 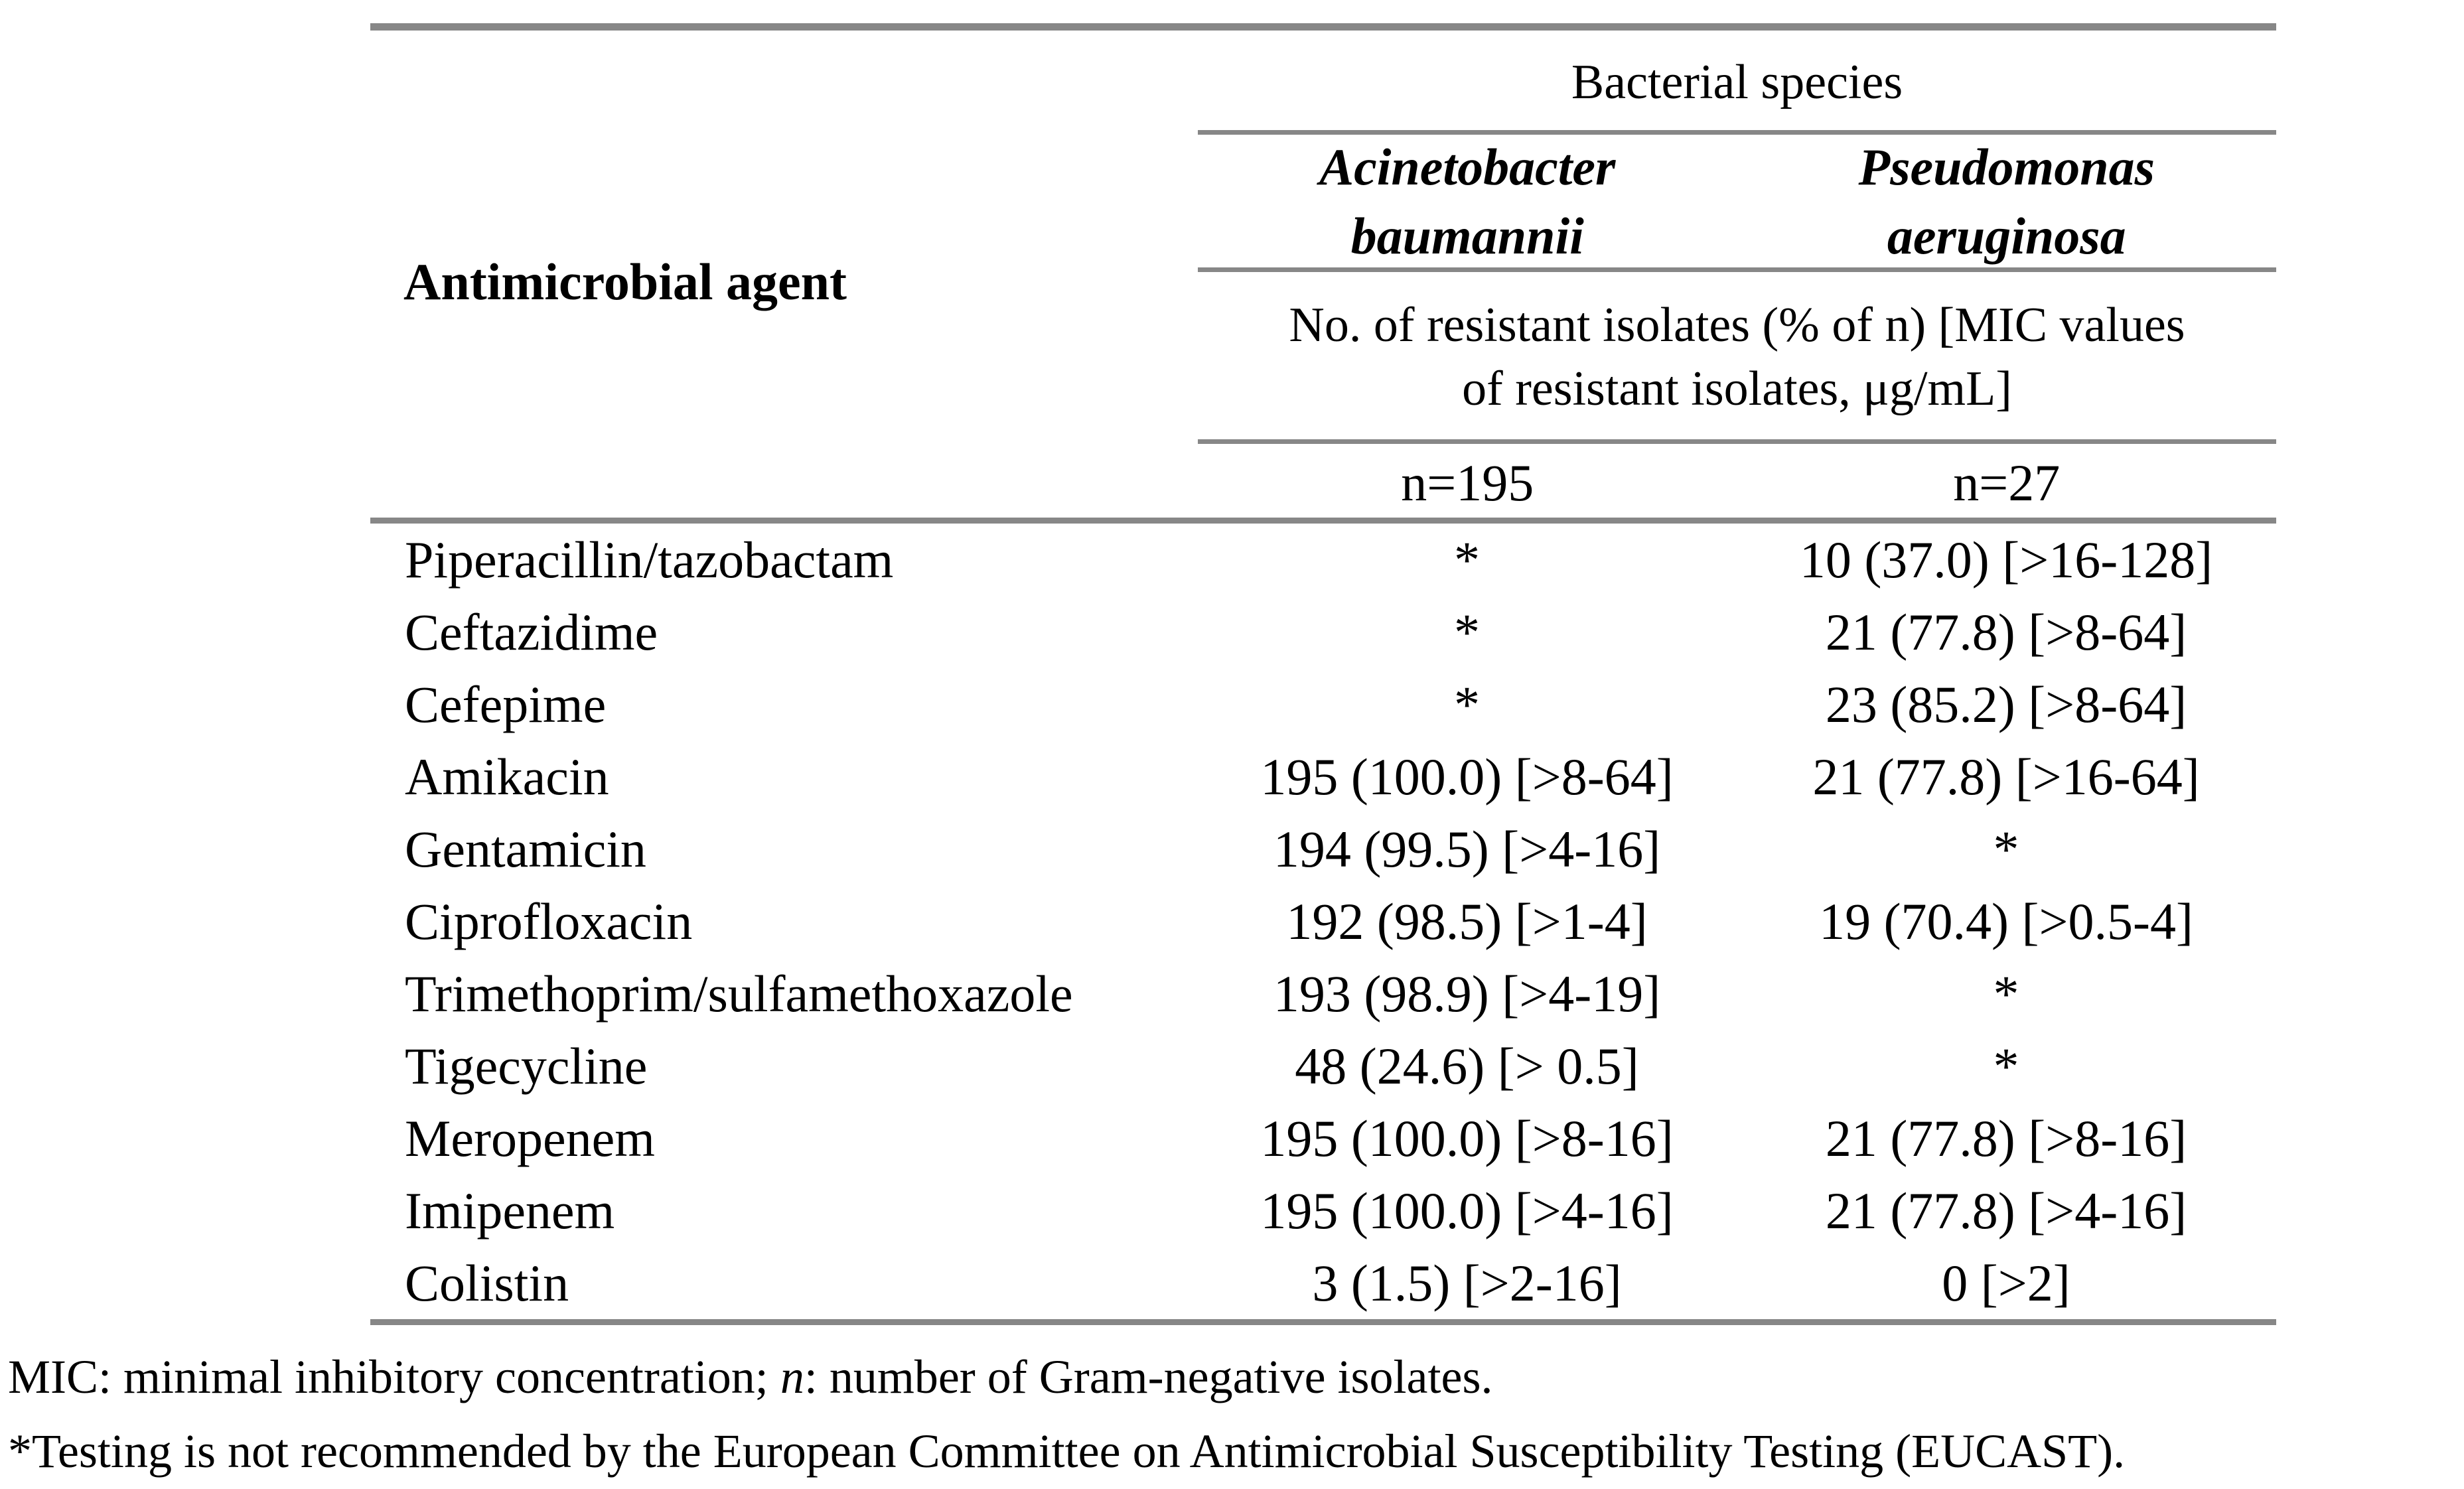 I want to click on ab-value-cell: 3 (1.5) [>2-16], so click(x=1467, y=1283).